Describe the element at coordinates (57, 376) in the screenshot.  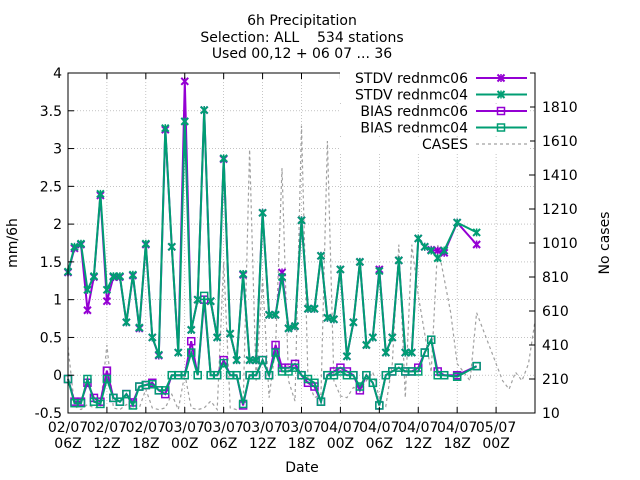
I see `y-tick-label: 0` at that location.